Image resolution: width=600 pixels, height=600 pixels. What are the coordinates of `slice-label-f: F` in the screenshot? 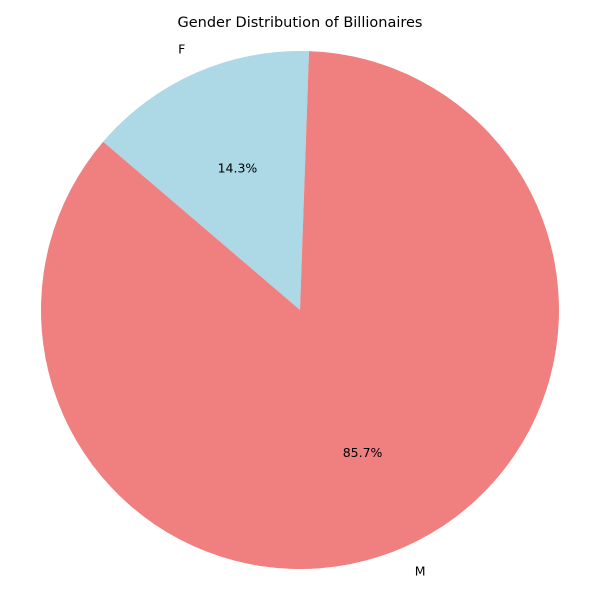 It's located at (181, 49).